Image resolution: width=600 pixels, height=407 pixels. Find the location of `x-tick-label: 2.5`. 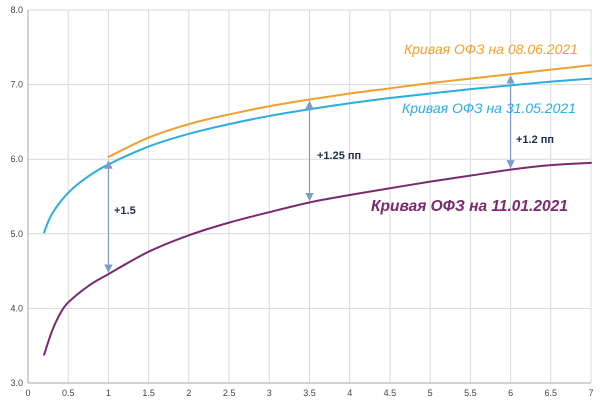

x-tick-label: 2.5 is located at coordinates (229, 393).